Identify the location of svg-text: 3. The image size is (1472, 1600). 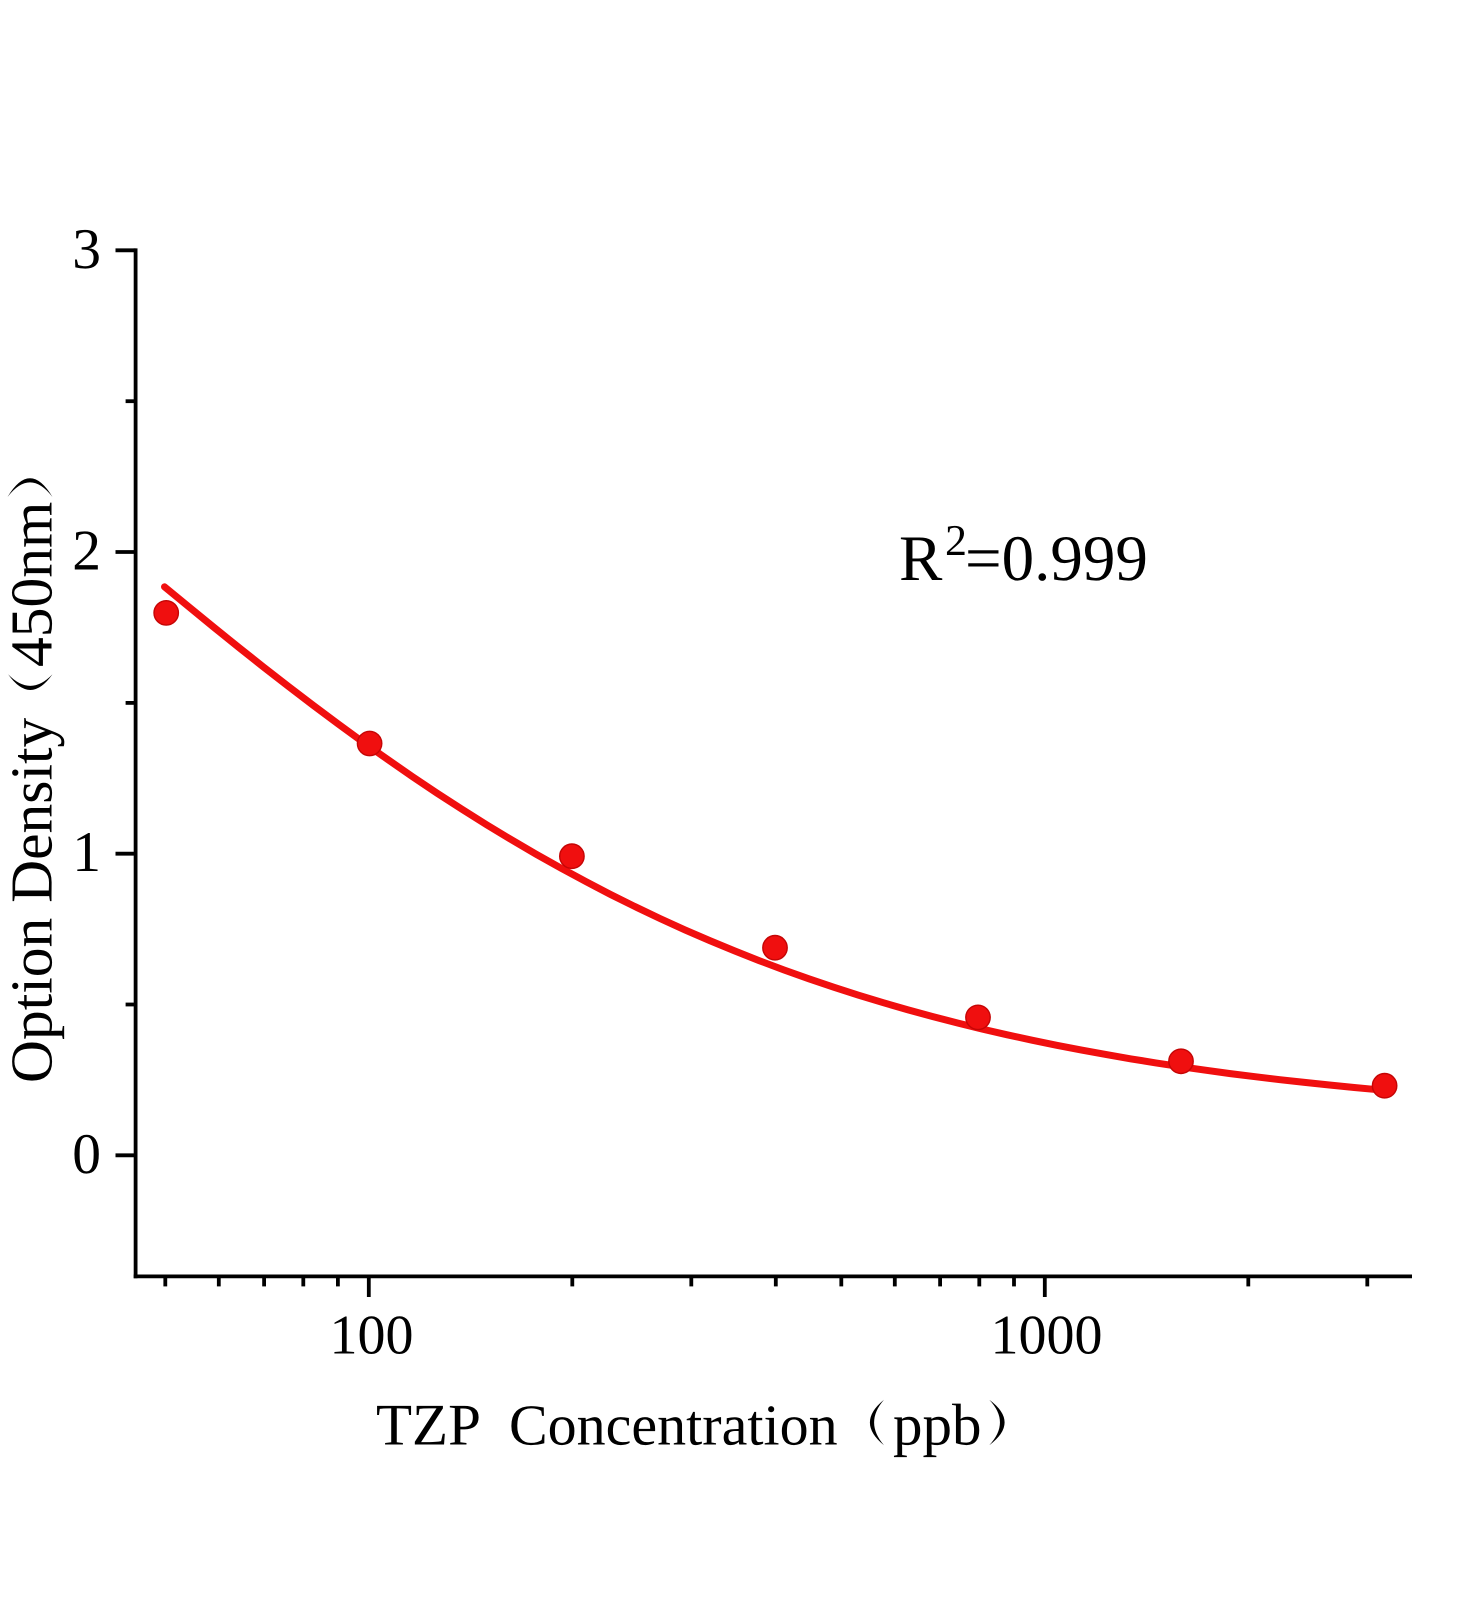
(86, 249).